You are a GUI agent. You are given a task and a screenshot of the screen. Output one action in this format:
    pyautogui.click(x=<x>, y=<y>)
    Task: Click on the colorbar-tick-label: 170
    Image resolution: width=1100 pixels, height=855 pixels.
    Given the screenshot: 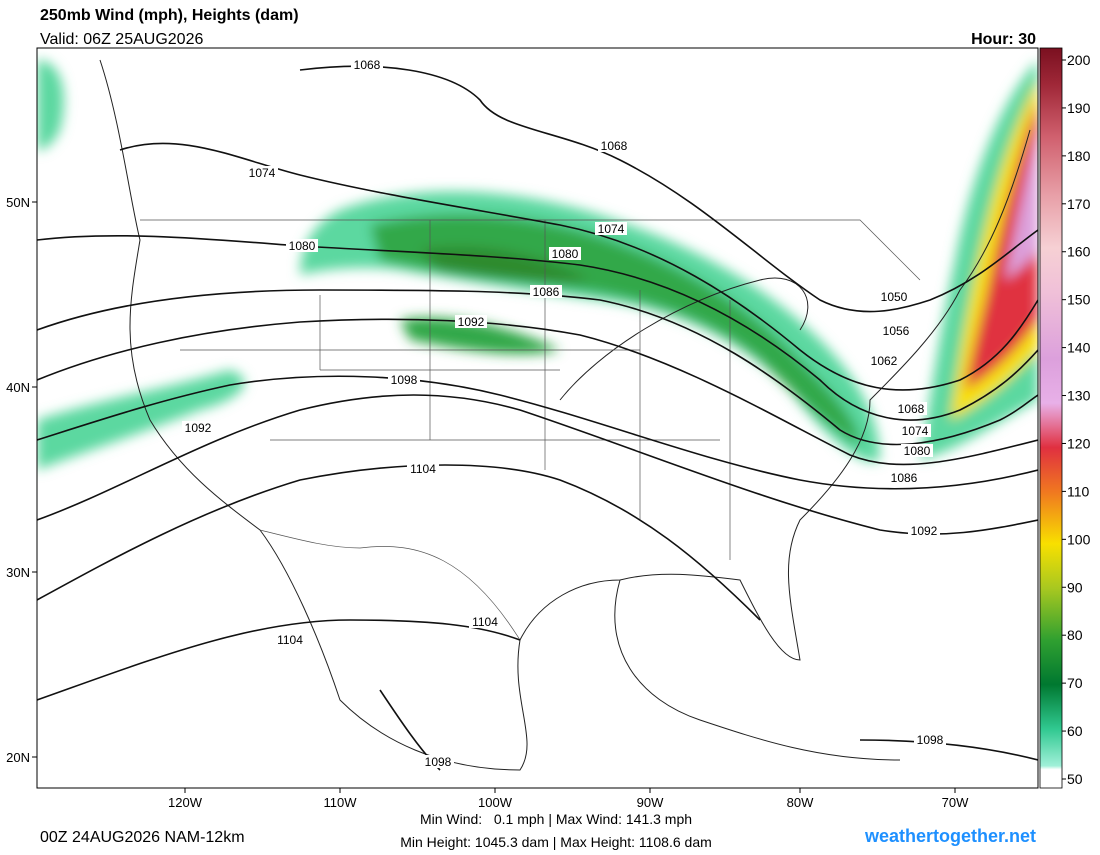 What is the action you would take?
    pyautogui.click(x=1079, y=204)
    